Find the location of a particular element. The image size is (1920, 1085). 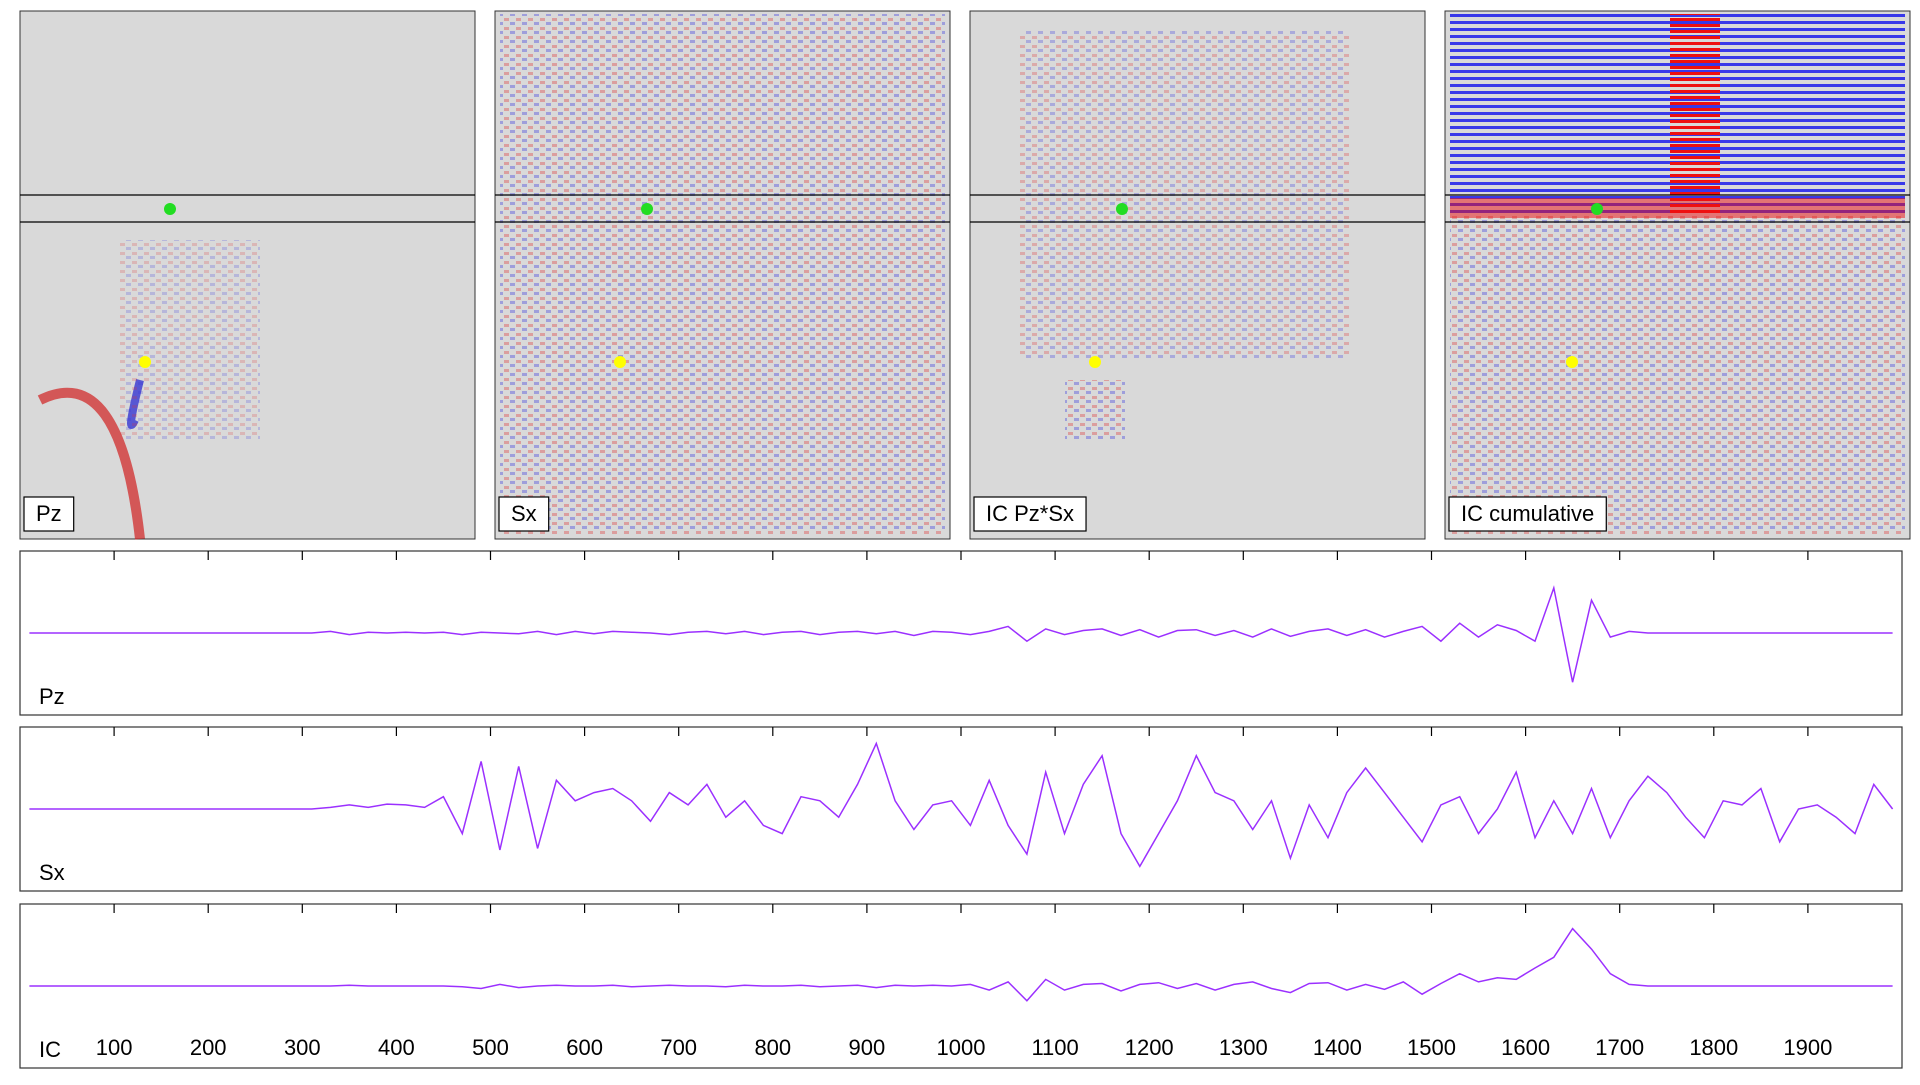

x-tick-label: 800 is located at coordinates (772, 1047).